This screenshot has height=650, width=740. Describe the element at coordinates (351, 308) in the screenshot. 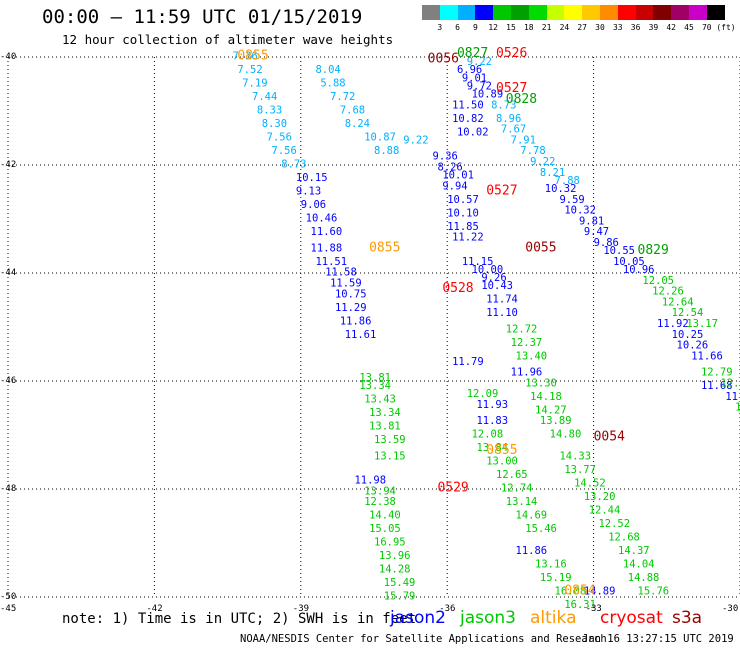

I see `wave-height-label: 11.29` at that location.